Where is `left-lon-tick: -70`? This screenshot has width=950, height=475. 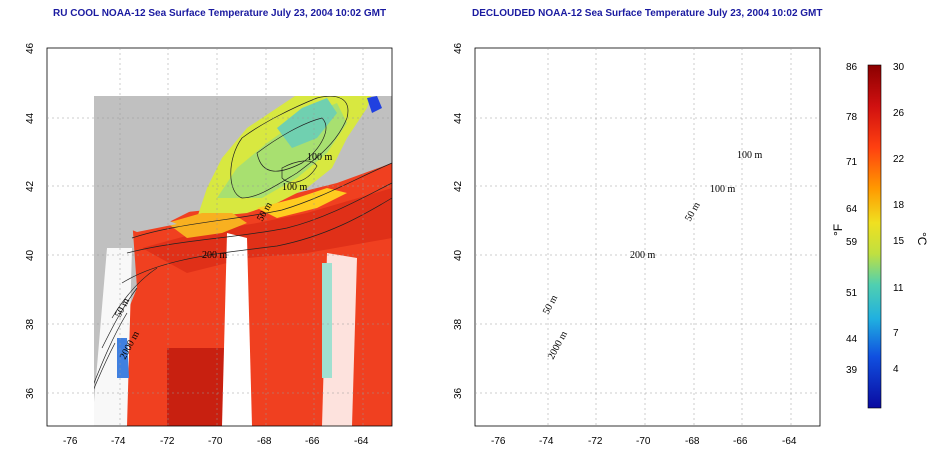
left-lon-tick: -70 is located at coordinates (215, 441).